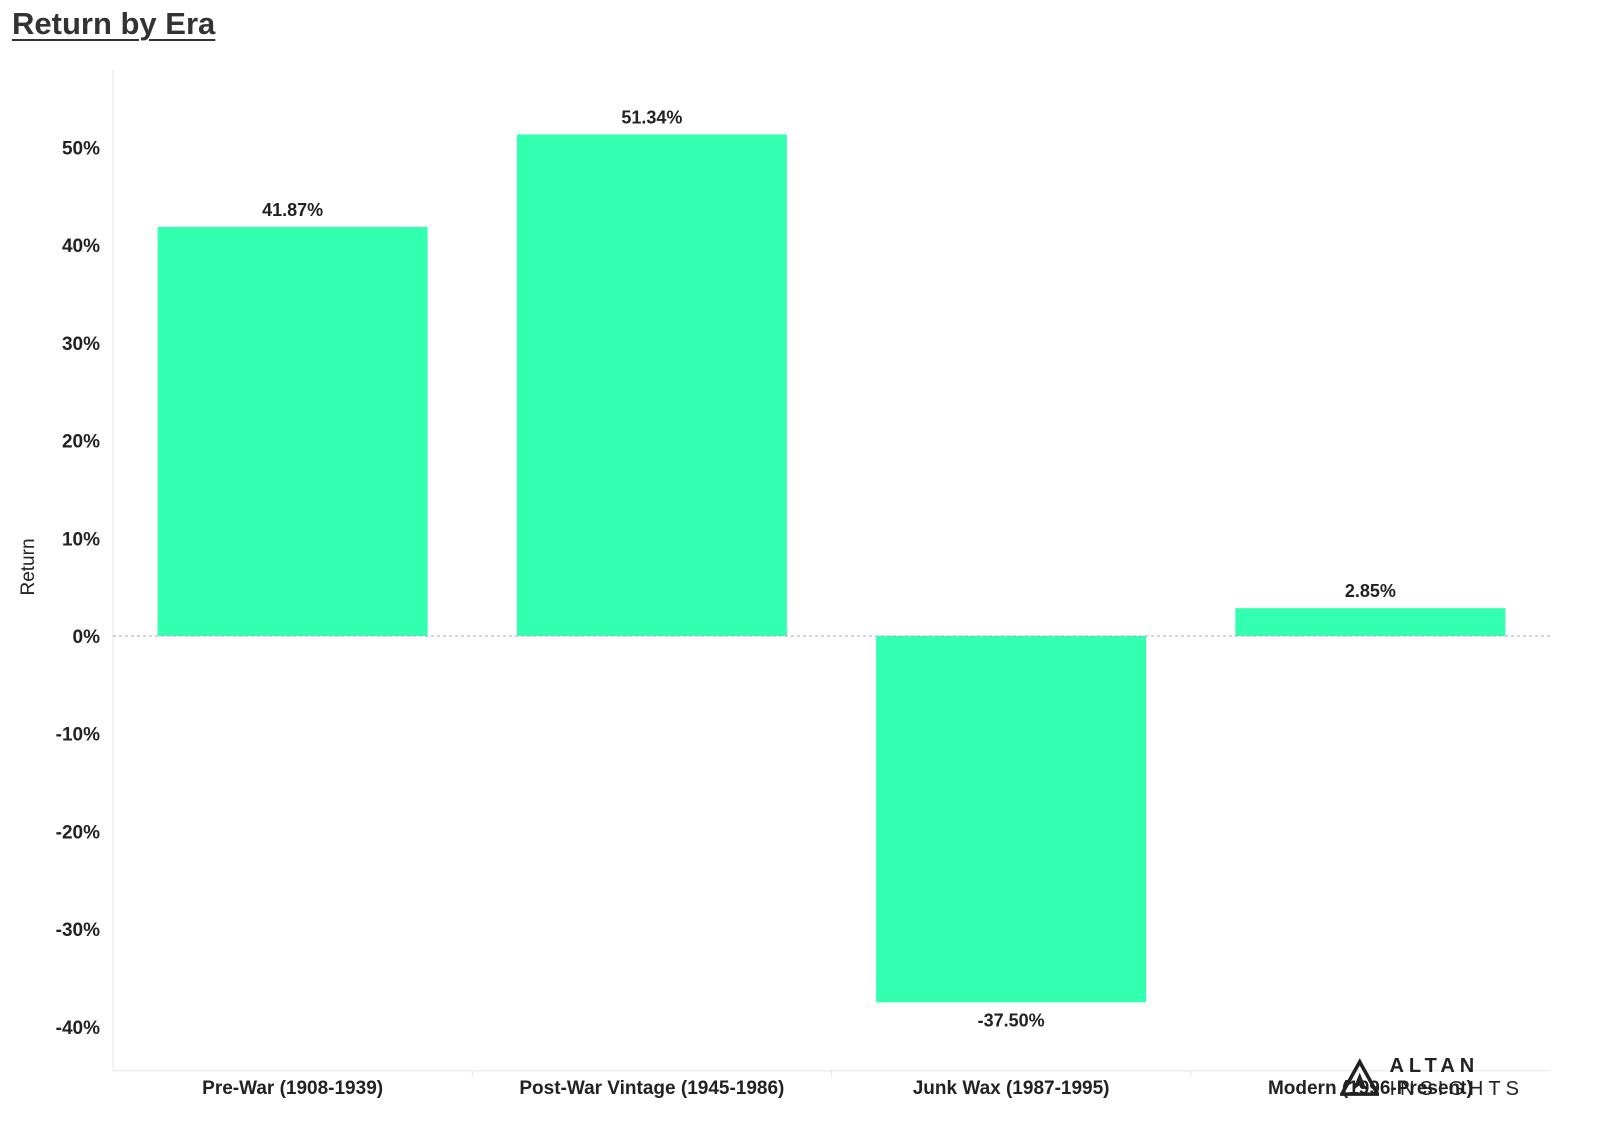  I want to click on x-tick-label: Post-War Vintage (1945-1986), so click(651, 1088).